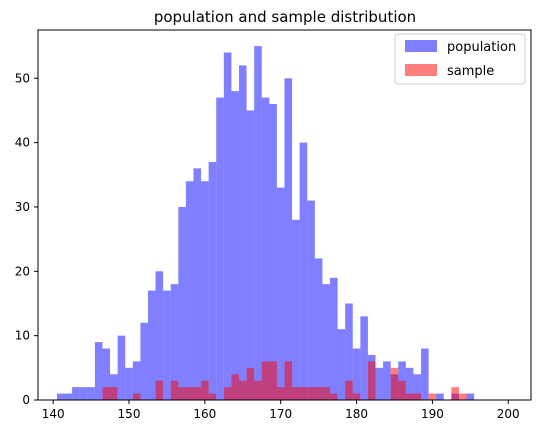 The image size is (543, 437). I want to click on x-tick-label: 140, so click(53, 414).